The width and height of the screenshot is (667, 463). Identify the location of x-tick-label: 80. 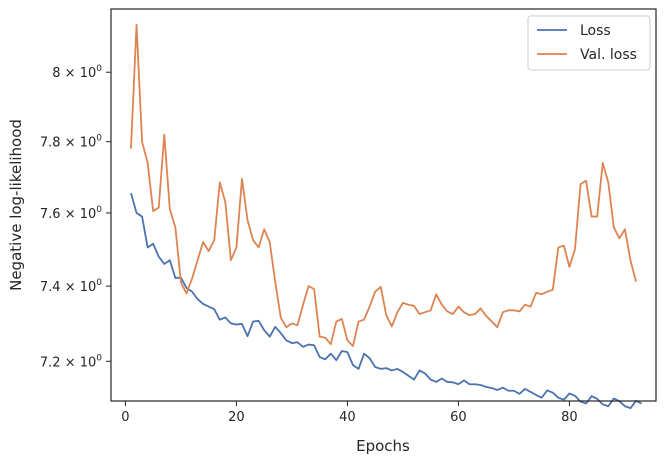
(569, 417).